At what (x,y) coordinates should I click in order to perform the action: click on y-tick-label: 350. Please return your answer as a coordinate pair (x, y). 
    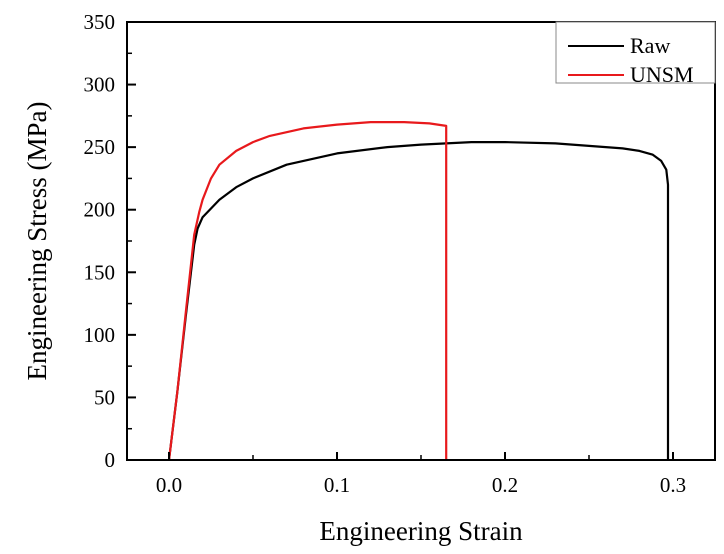
    Looking at the image, I should click on (100, 22).